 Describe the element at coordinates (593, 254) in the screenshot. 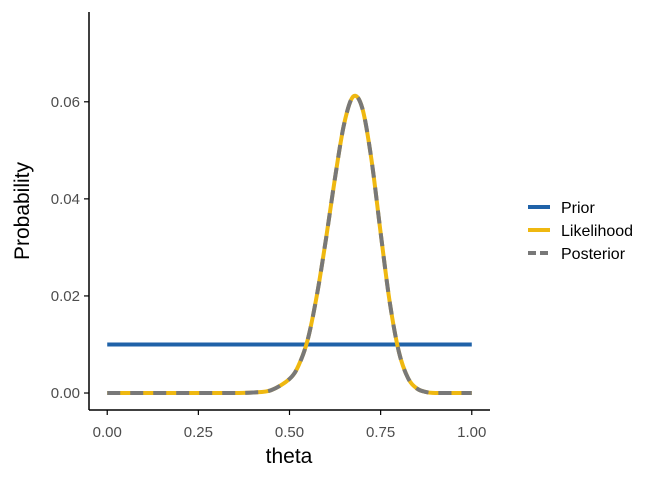

I see `legend-label-posterior: Posterior` at that location.